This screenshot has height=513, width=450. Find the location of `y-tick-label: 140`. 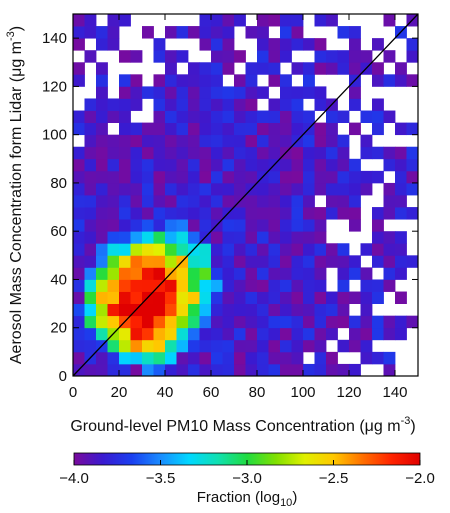

y-tick-label: 140 is located at coordinates (54, 38).